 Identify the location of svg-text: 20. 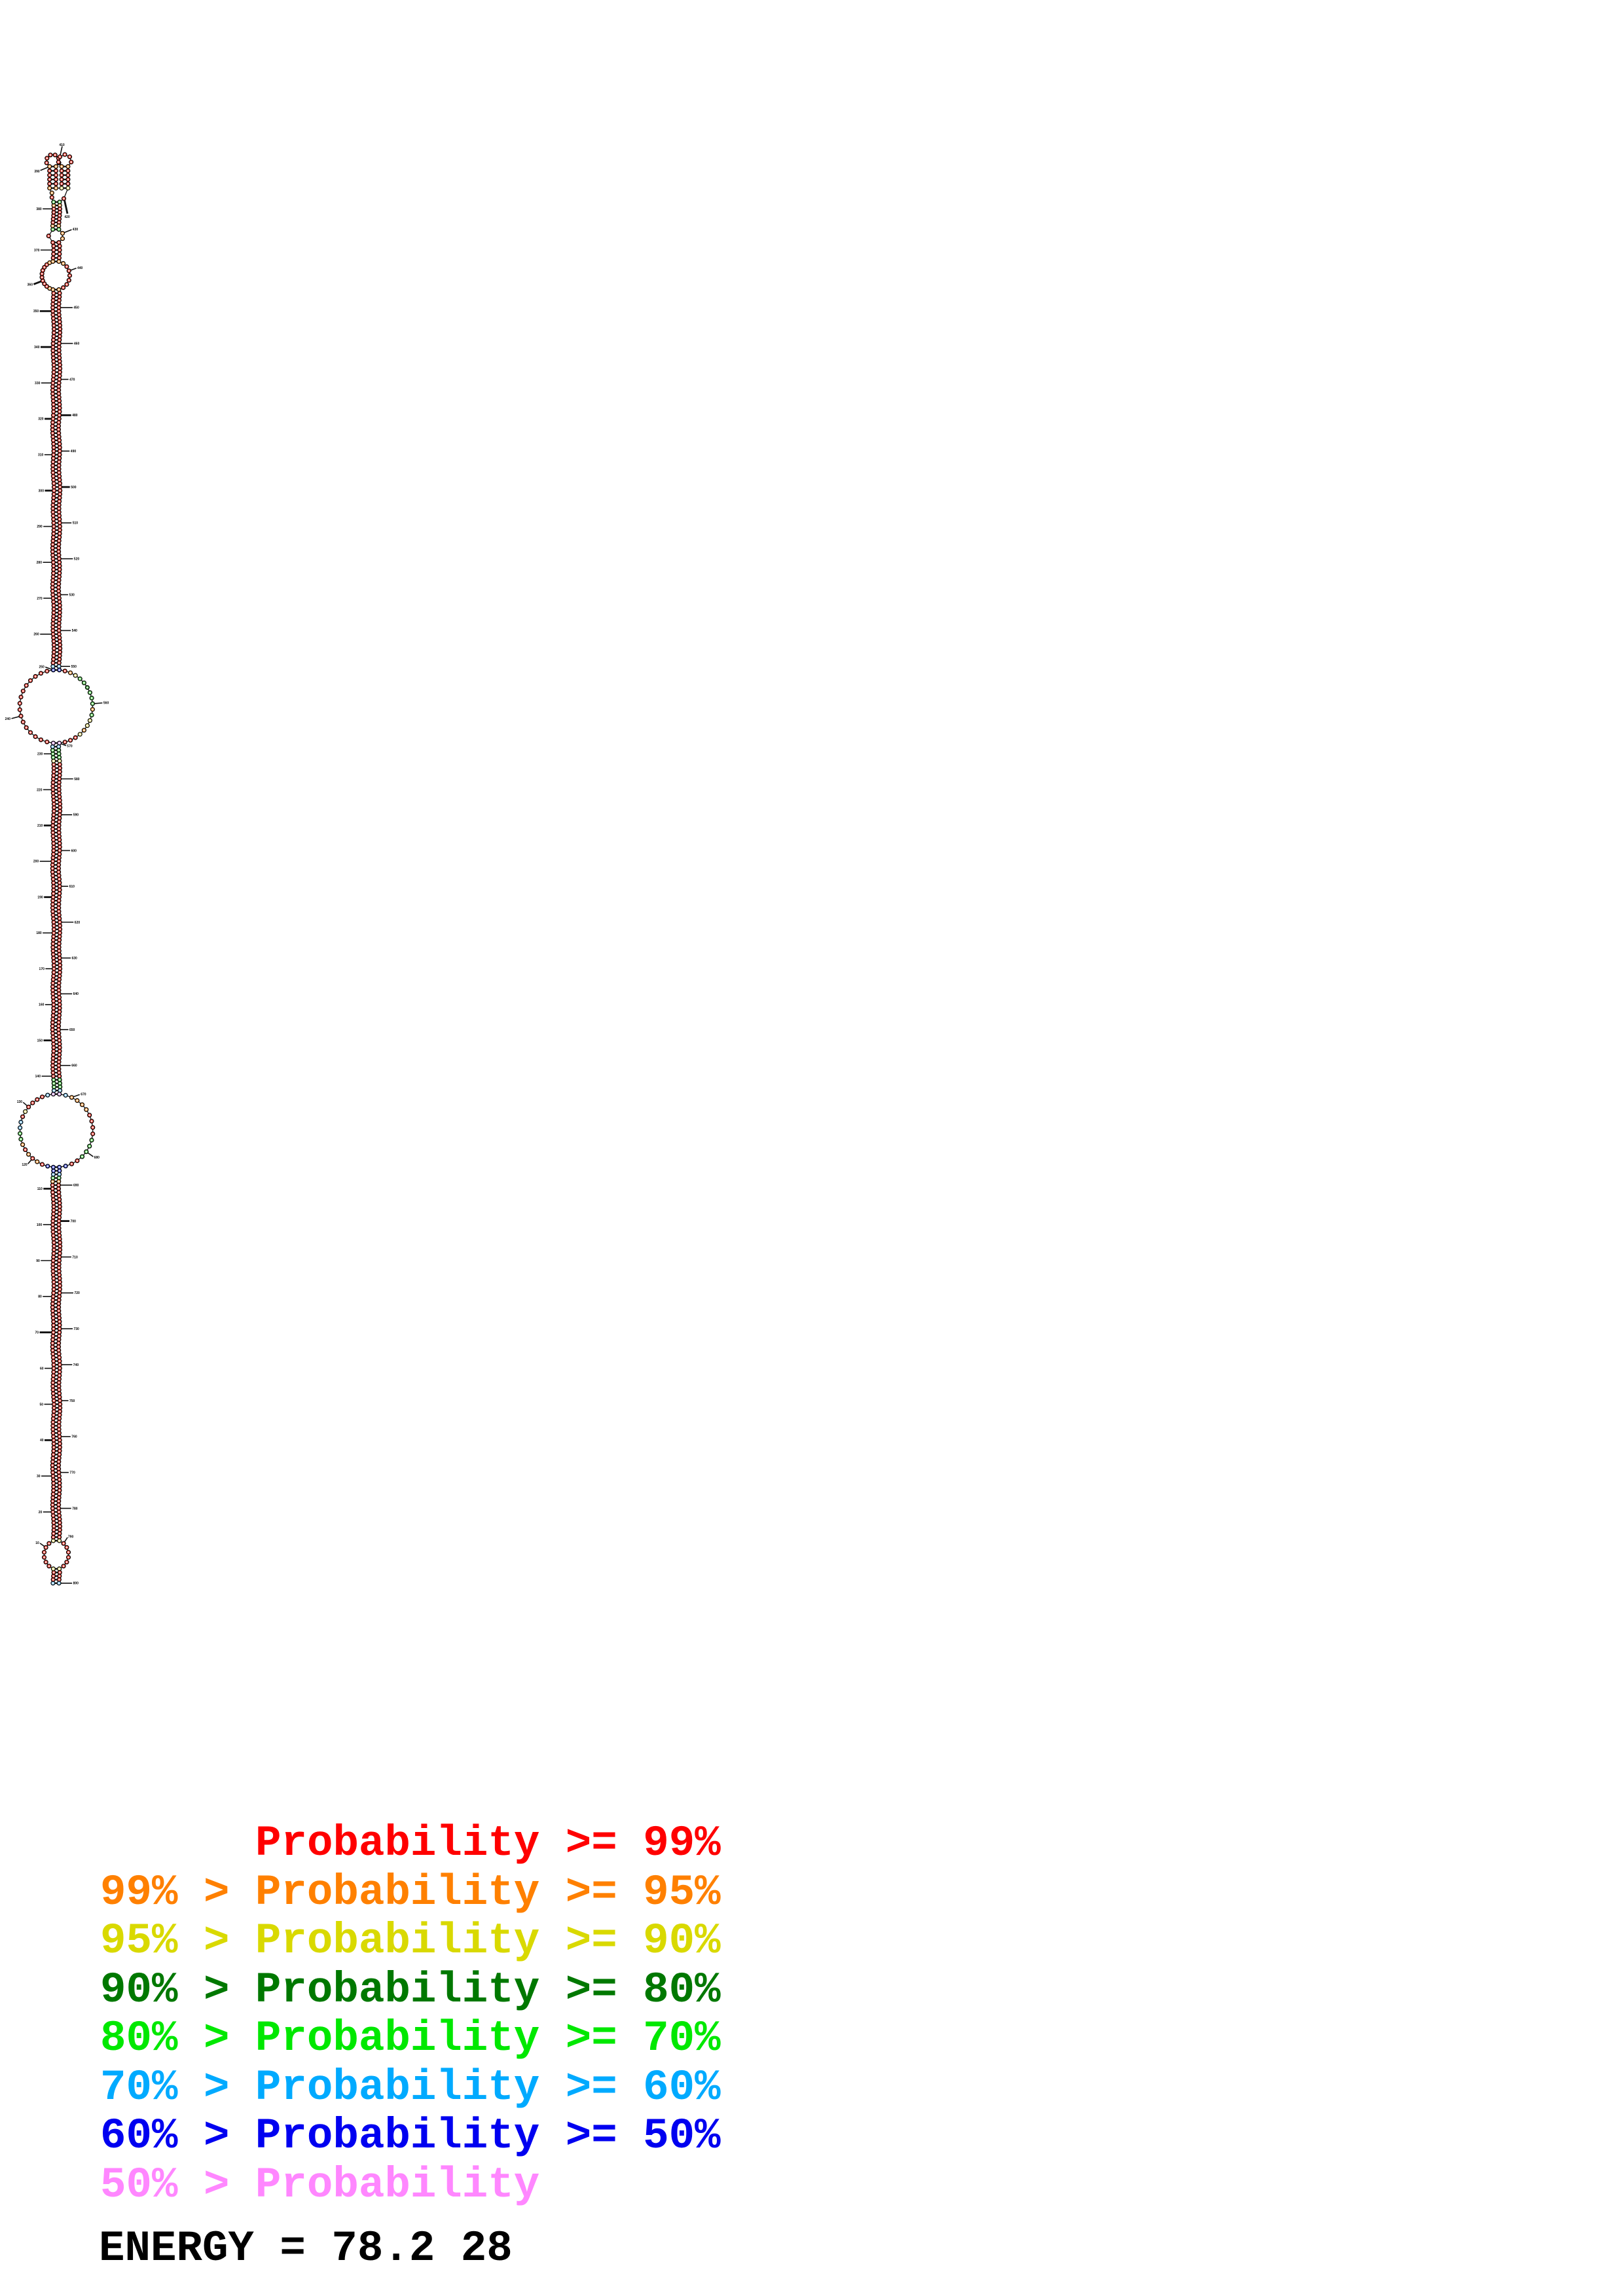
(41, 1513).